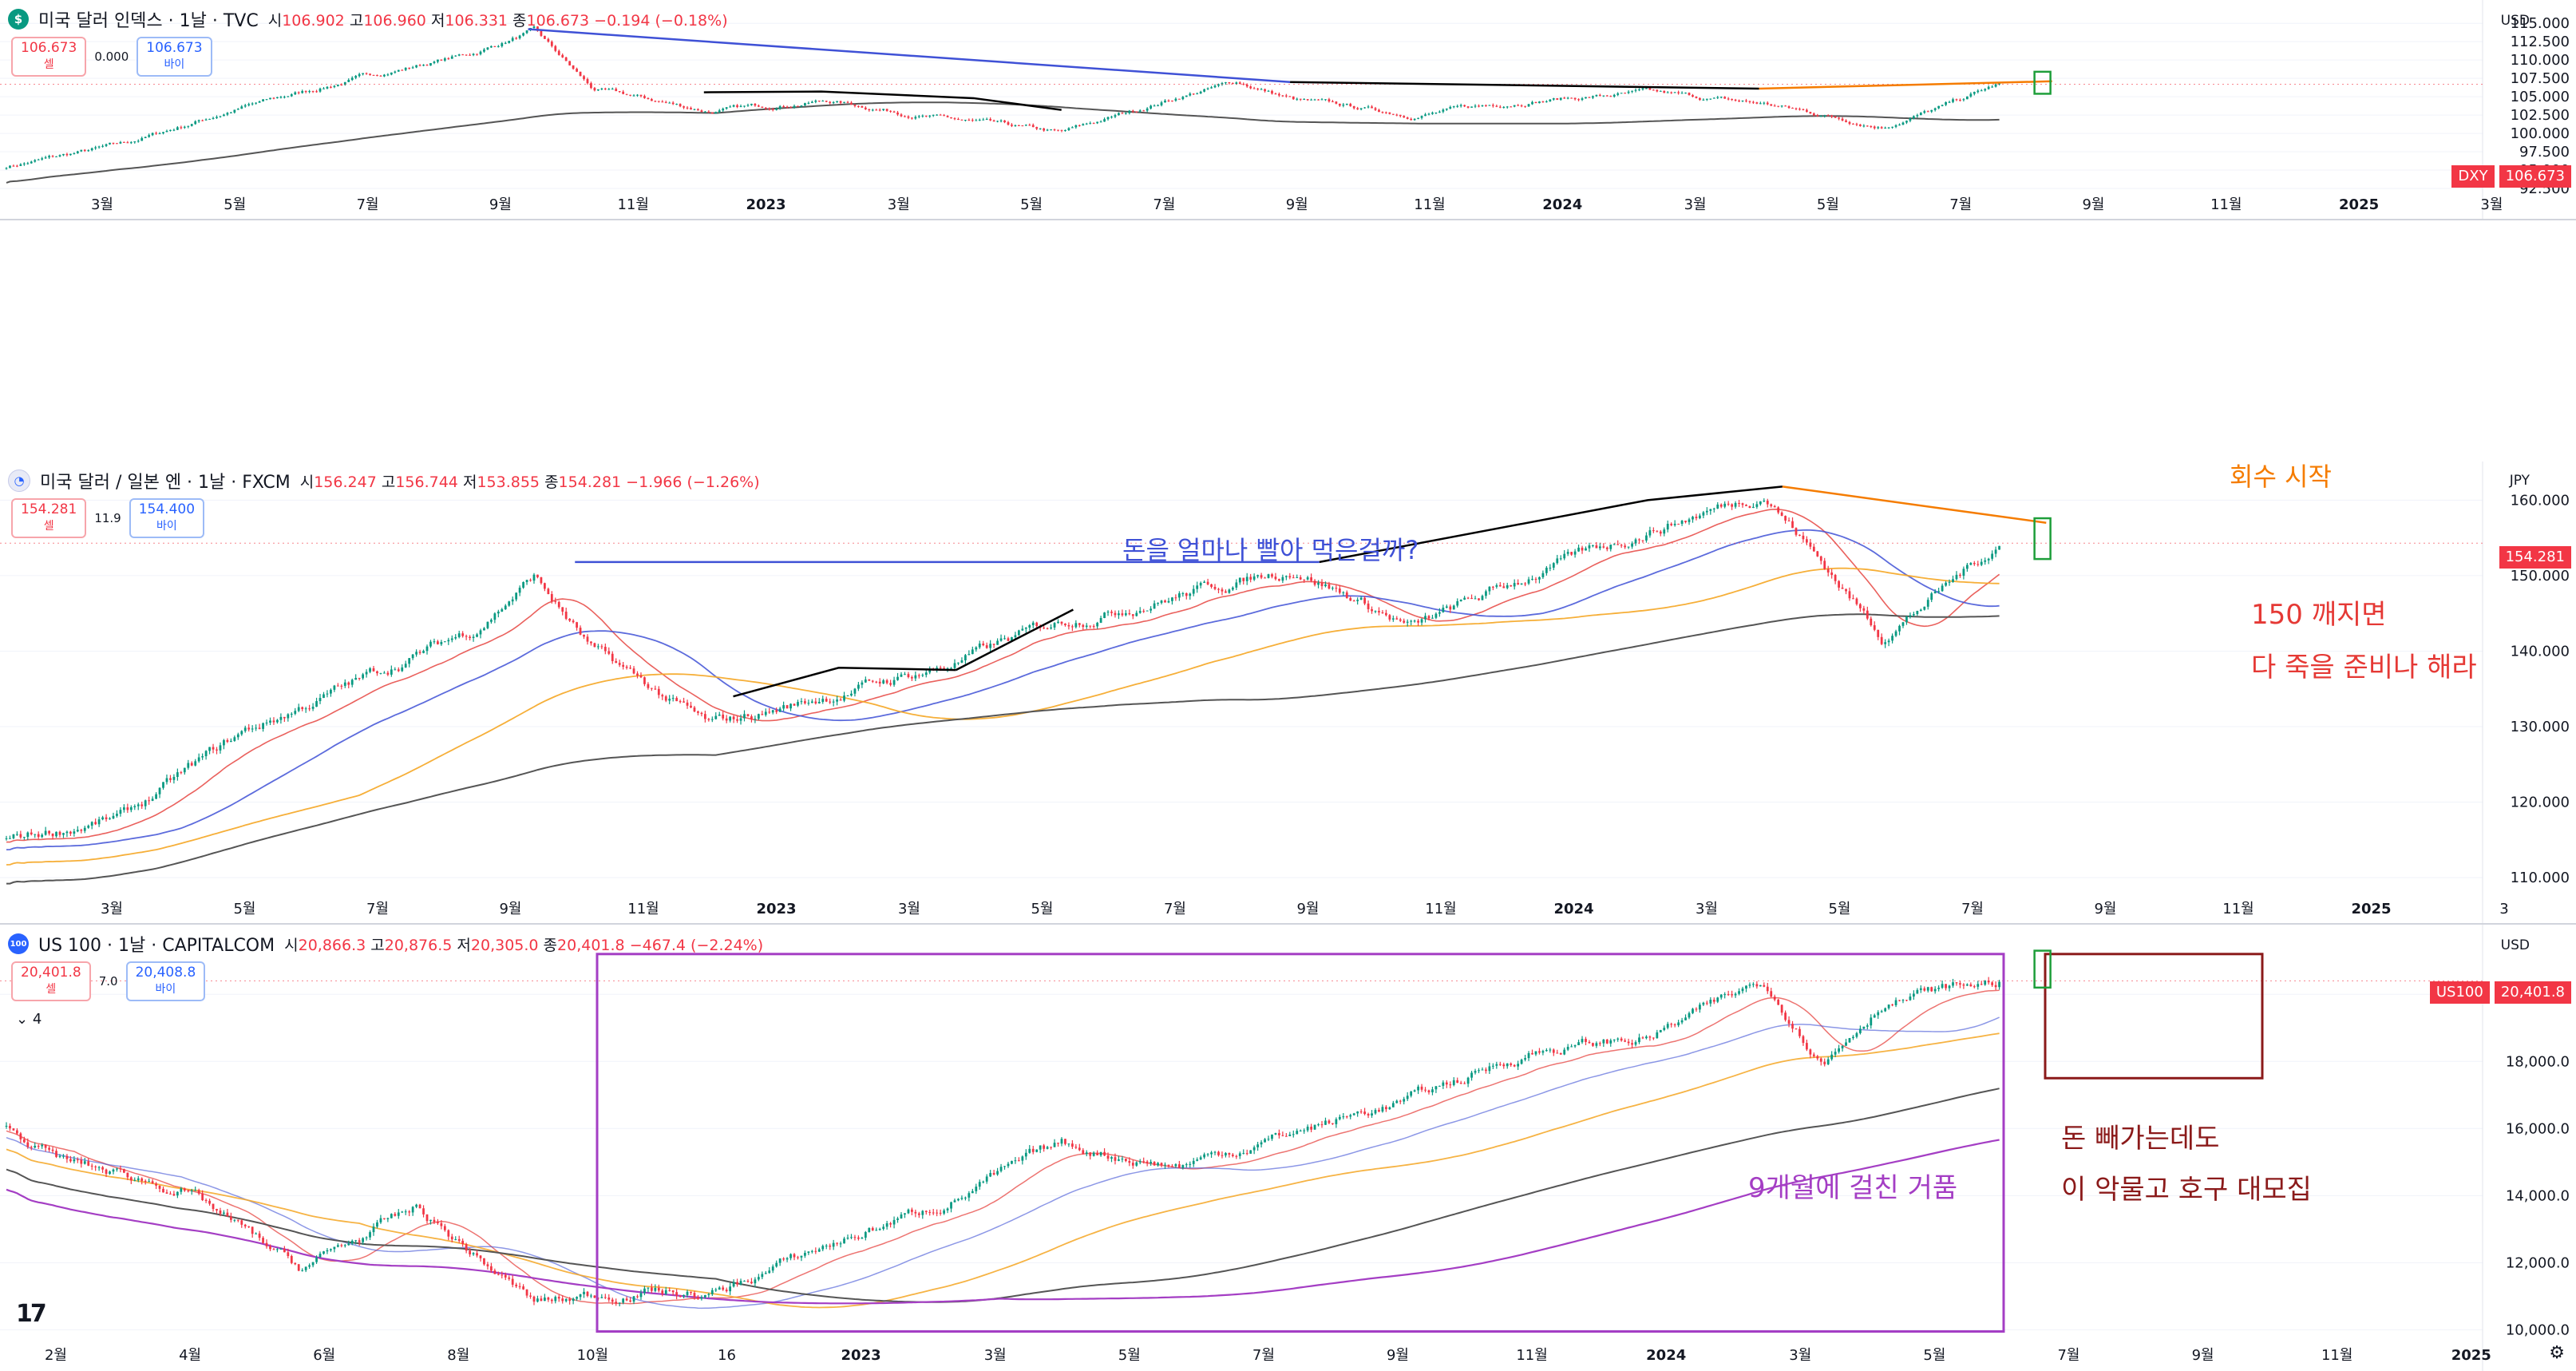 The height and width of the screenshot is (1371, 2576). I want to click on dxy-price-box: 106.673 셀 0.000 106.673 바이, so click(111, 57).